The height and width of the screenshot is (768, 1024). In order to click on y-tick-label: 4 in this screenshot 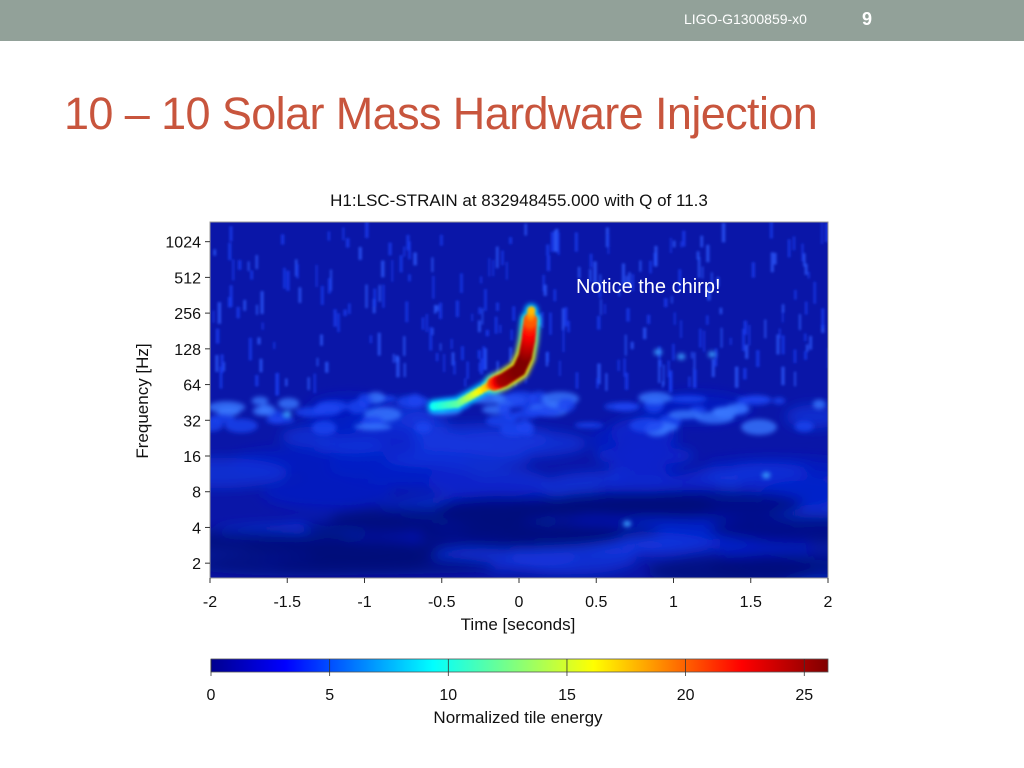, I will do `click(196, 528)`.